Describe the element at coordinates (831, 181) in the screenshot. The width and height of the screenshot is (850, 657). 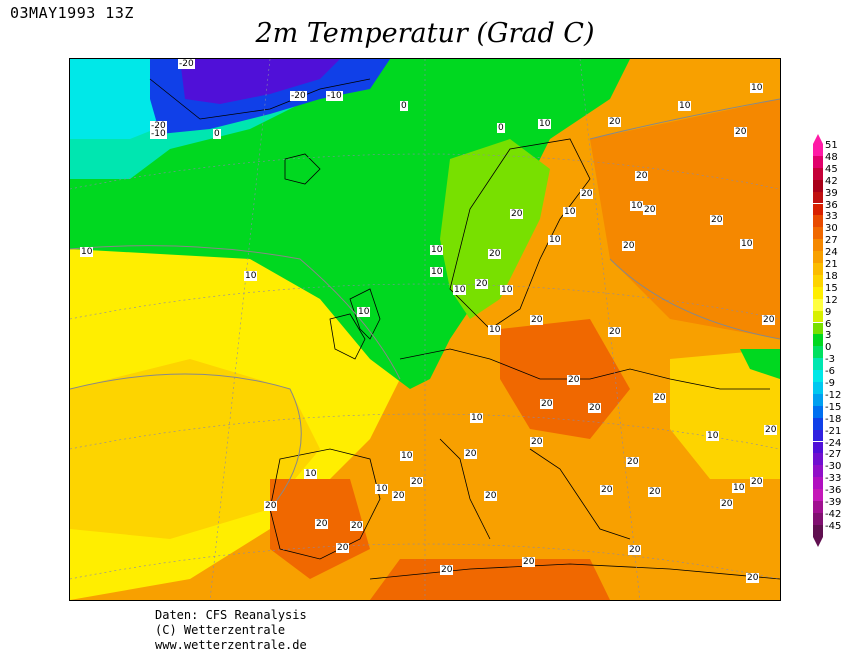
I see `legend-label: 42` at that location.